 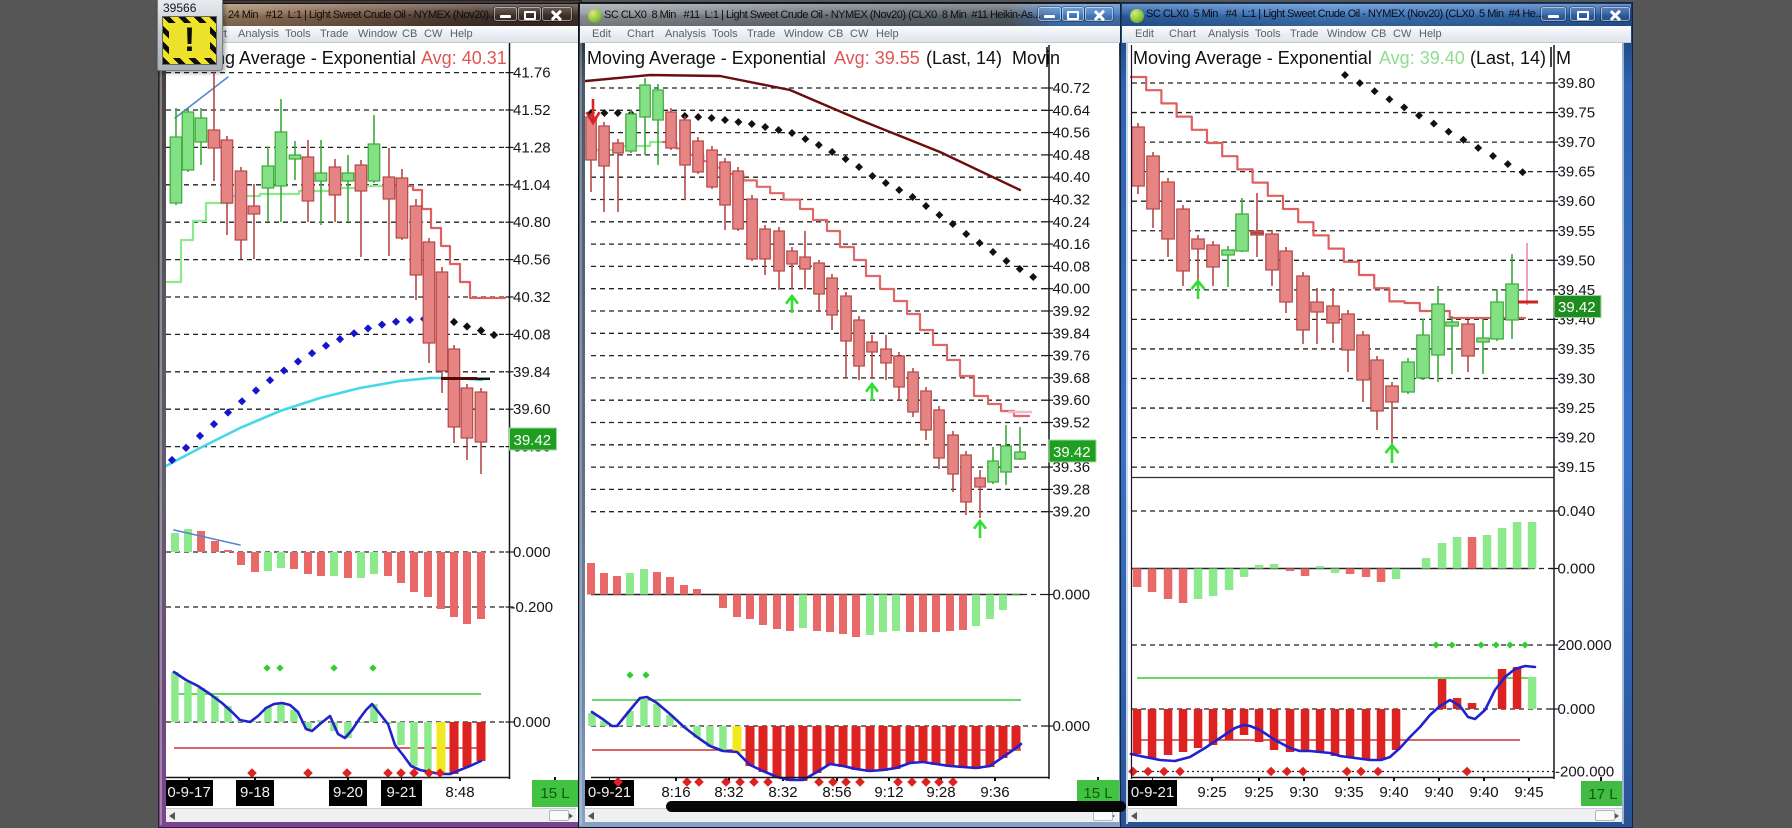 What do you see at coordinates (993, 58) in the screenshot?
I see `svg-text: (Last, 14) Movin` at bounding box center [993, 58].